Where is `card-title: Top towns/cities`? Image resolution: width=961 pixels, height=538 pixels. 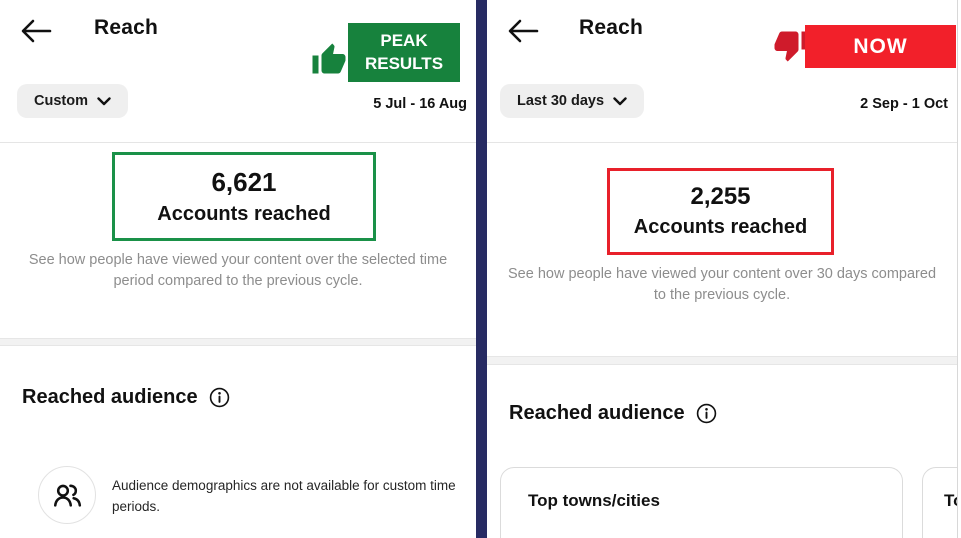 card-title: Top towns/cities is located at coordinates (594, 500).